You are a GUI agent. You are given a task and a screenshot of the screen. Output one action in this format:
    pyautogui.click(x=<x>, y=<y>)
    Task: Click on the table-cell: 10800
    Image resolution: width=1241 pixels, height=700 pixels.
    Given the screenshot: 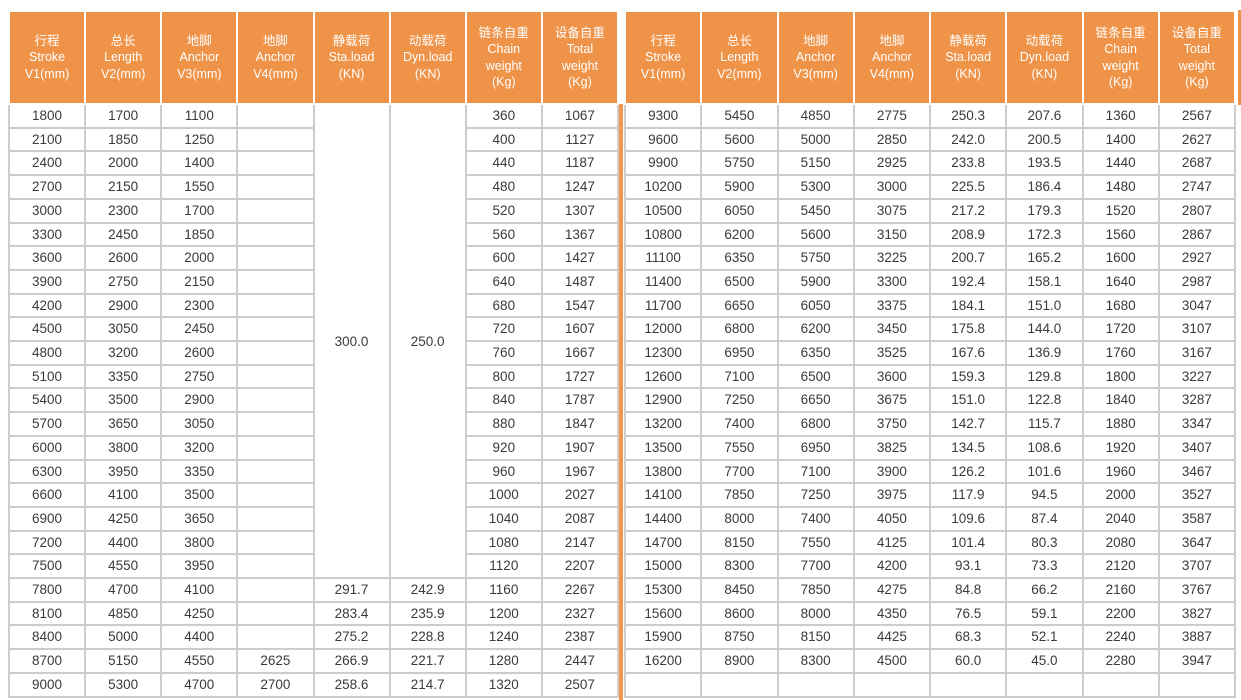 What is the action you would take?
    pyautogui.click(x=663, y=234)
    